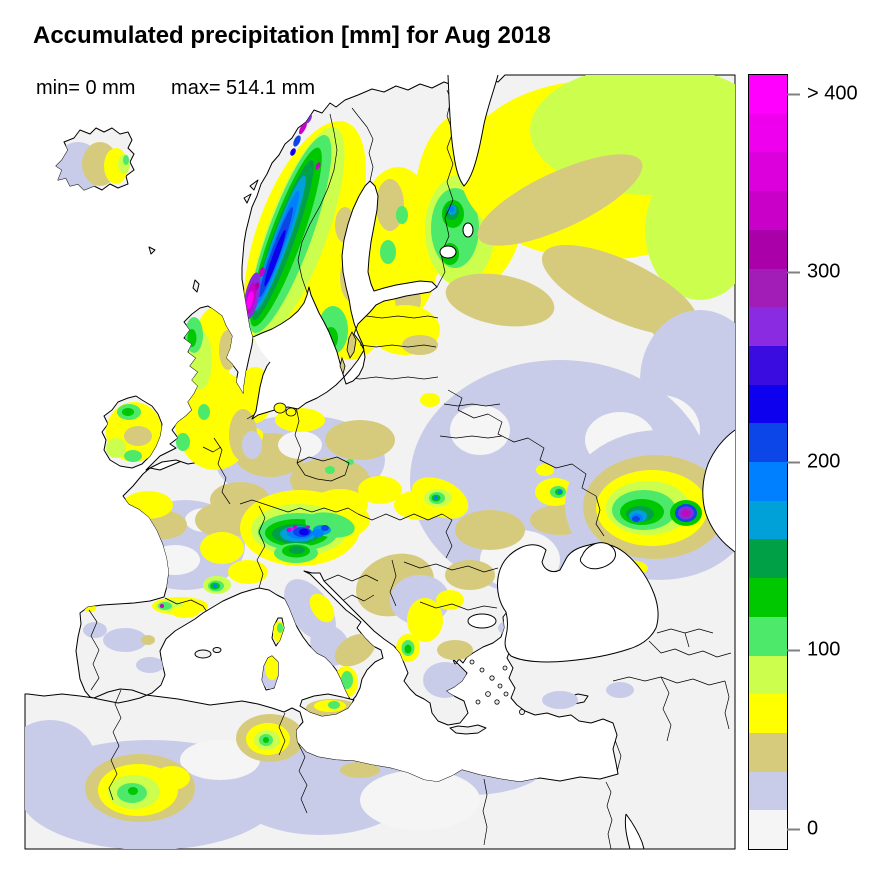  What do you see at coordinates (280, 408) in the screenshot?
I see `island-zealand` at bounding box center [280, 408].